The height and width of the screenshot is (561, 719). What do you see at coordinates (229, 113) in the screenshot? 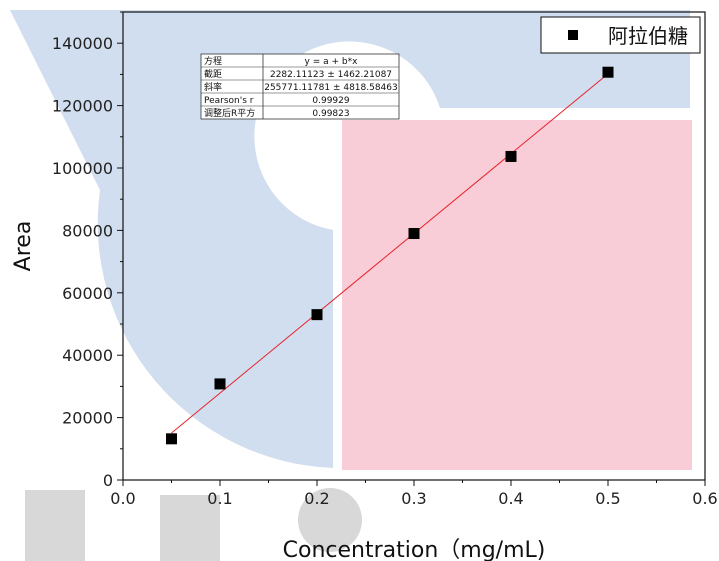
I see `stats-row-label: 调整后R平方` at bounding box center [229, 113].